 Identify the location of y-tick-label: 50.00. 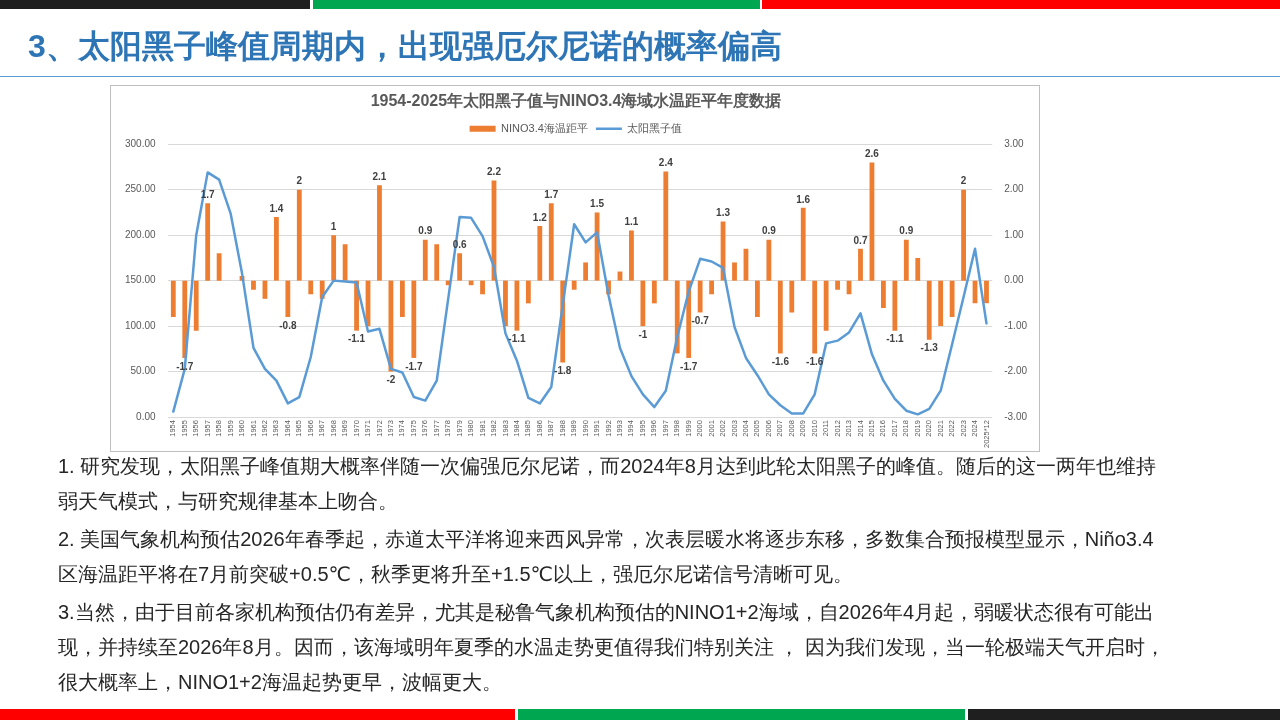
(143, 371).